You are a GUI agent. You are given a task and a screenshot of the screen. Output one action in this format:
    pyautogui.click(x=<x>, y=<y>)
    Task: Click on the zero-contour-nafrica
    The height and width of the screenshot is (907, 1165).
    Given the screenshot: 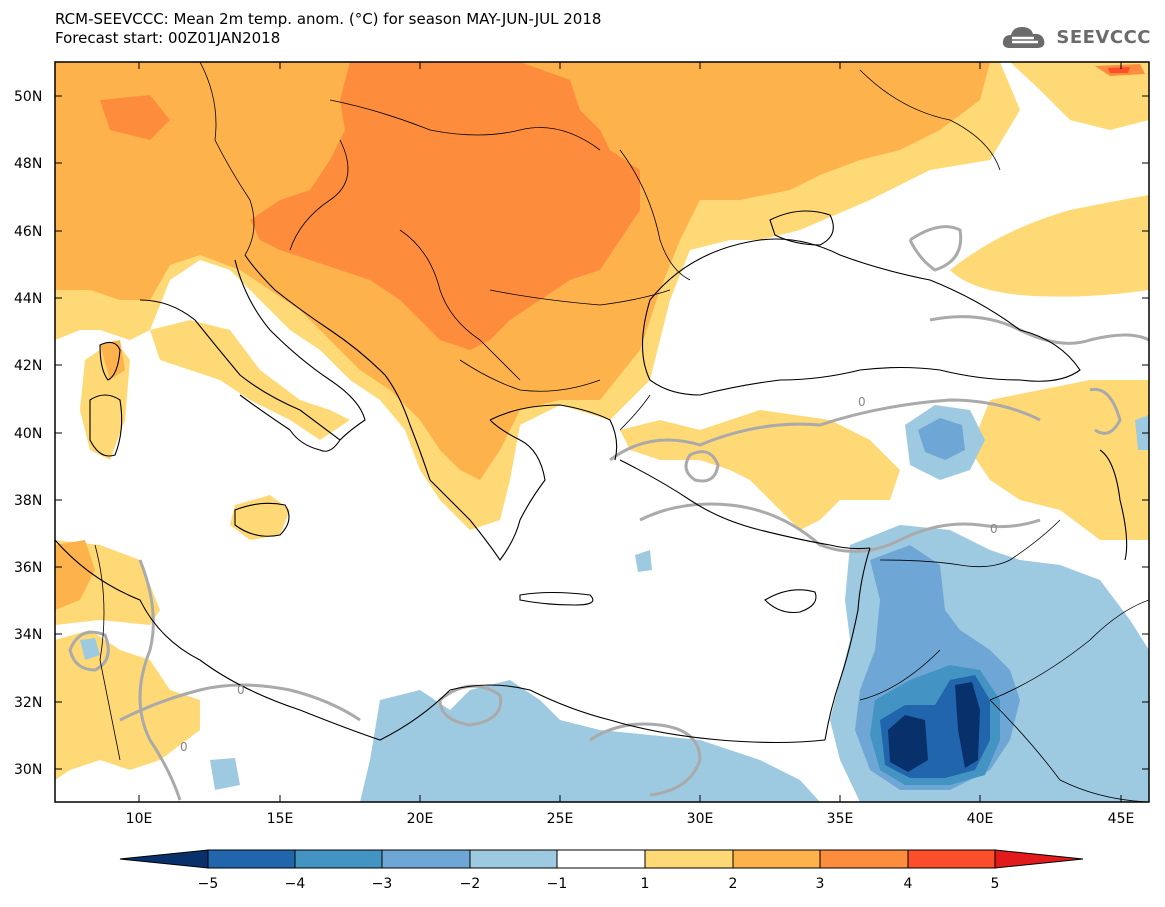 What is the action you would take?
    pyautogui.click(x=240, y=702)
    